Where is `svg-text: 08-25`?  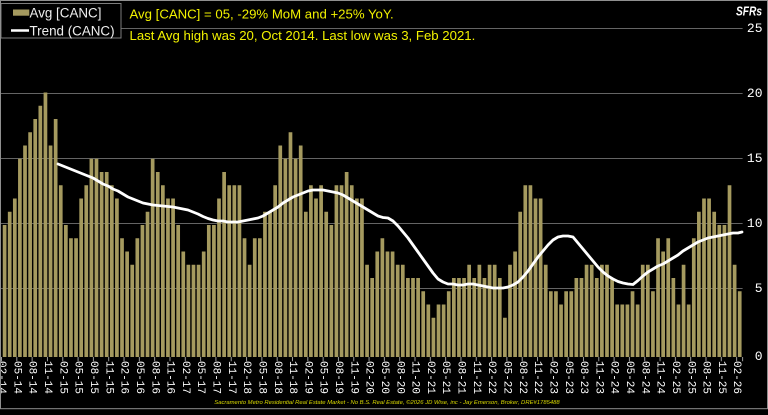 svg-text: 08-25 is located at coordinates (706, 377).